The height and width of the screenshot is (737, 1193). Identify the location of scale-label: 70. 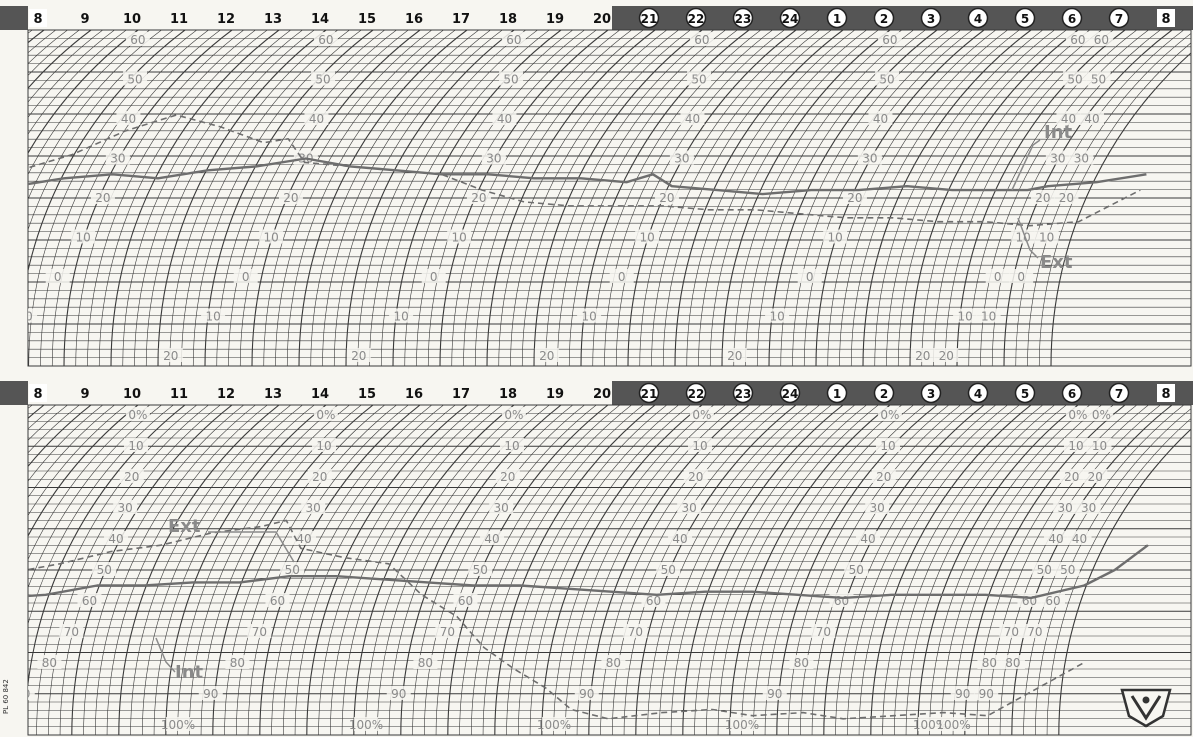
(447, 632).